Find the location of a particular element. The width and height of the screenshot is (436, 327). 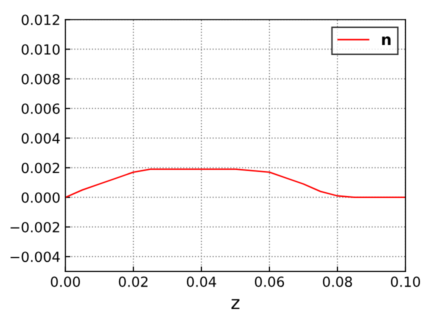

line-series is located at coordinates (235, 183).